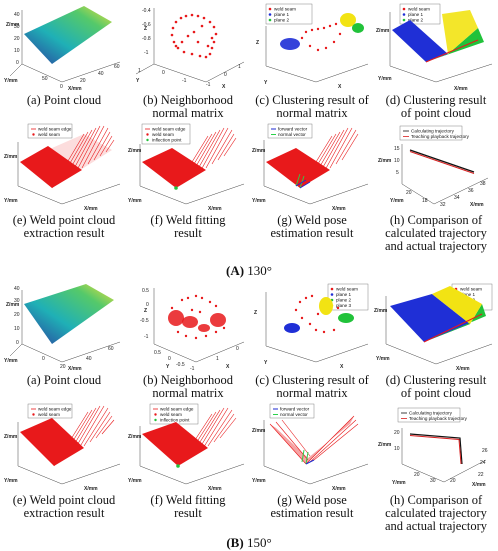  Describe the element at coordinates (64, 513) in the screenshot. I see `caption-line: extraction result` at that location.